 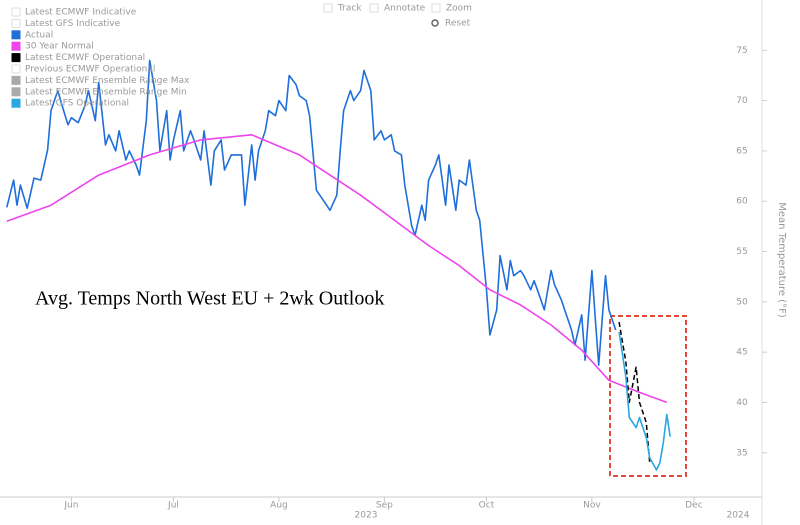 What do you see at coordinates (592, 506) in the screenshot?
I see `x-tick-label: Nov` at bounding box center [592, 506].